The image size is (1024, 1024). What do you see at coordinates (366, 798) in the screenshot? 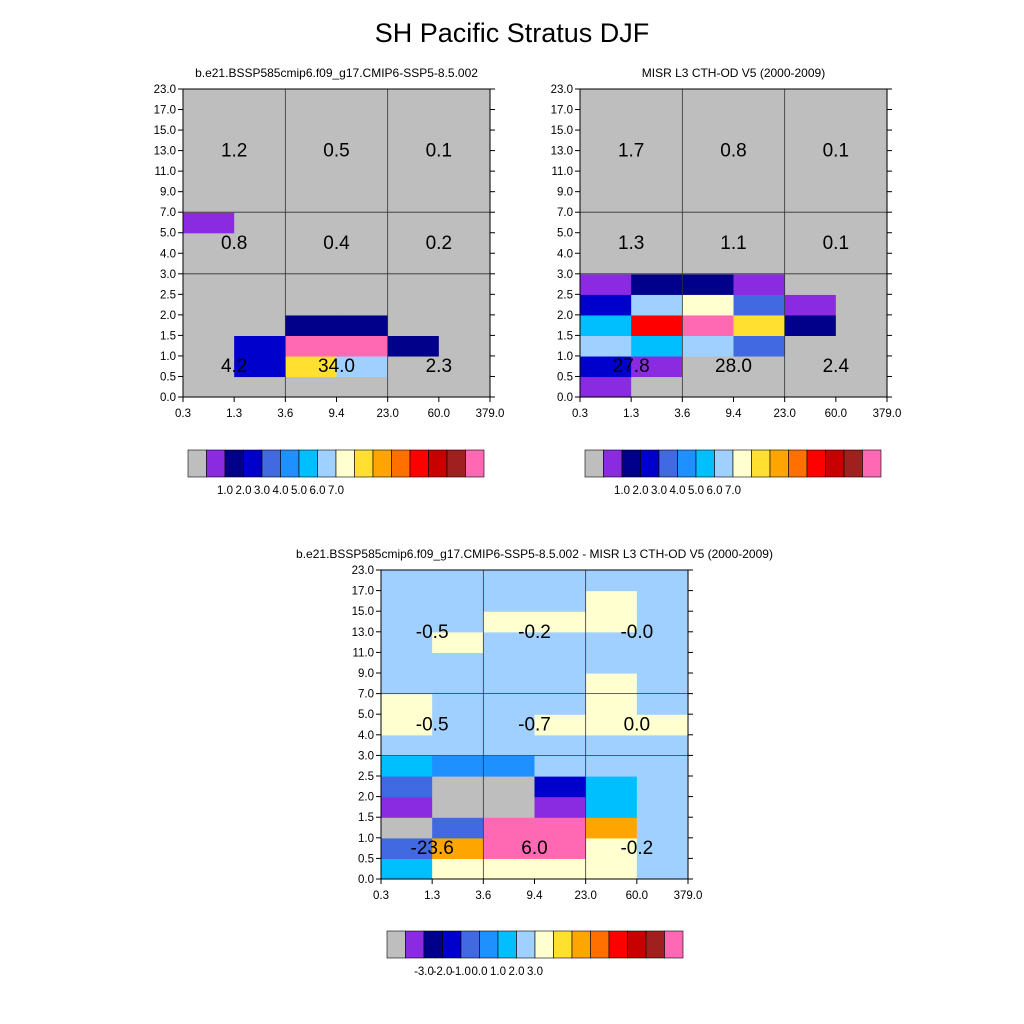
I see `y-tick-label: 2.0` at bounding box center [366, 798].